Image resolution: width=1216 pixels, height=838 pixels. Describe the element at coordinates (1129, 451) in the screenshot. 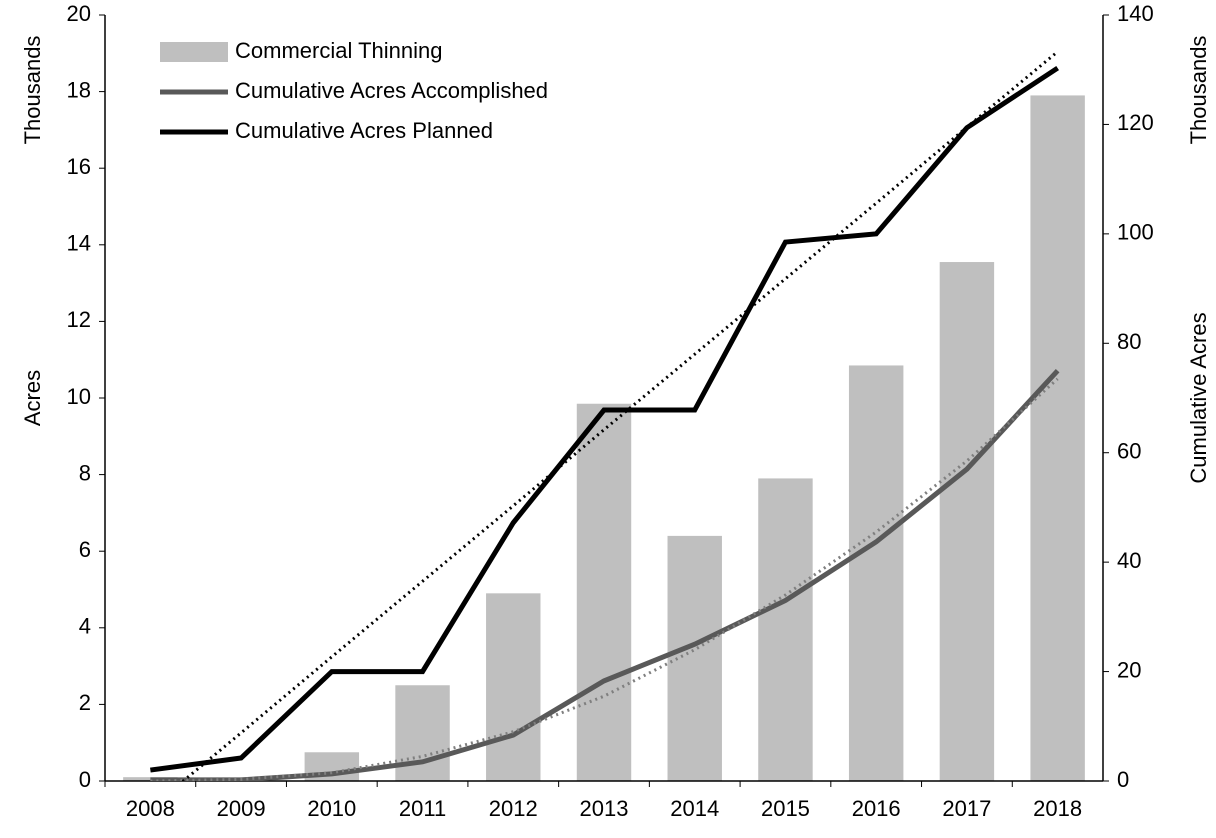

I see `y2-tick-label: 60` at that location.